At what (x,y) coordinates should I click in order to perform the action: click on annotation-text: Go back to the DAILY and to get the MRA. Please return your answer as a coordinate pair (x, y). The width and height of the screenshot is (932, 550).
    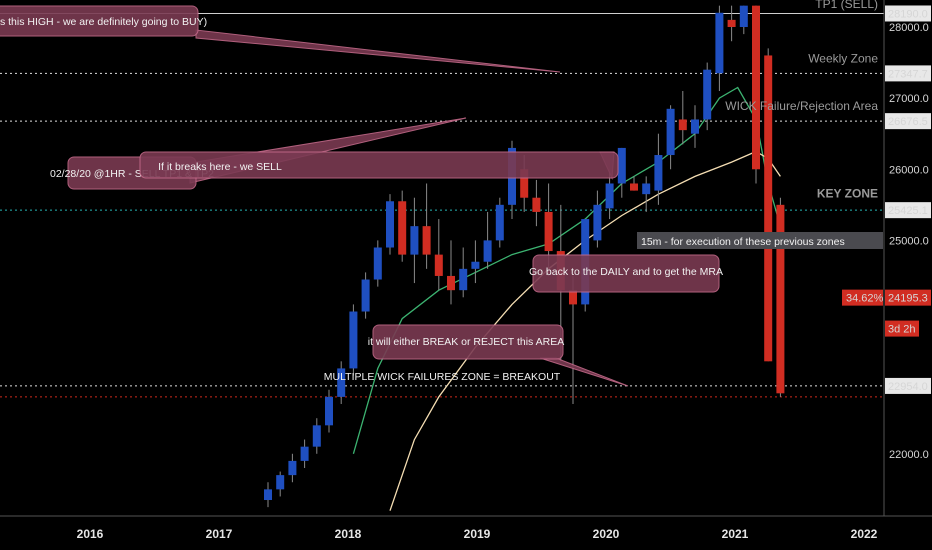
    Looking at the image, I should click on (626, 272).